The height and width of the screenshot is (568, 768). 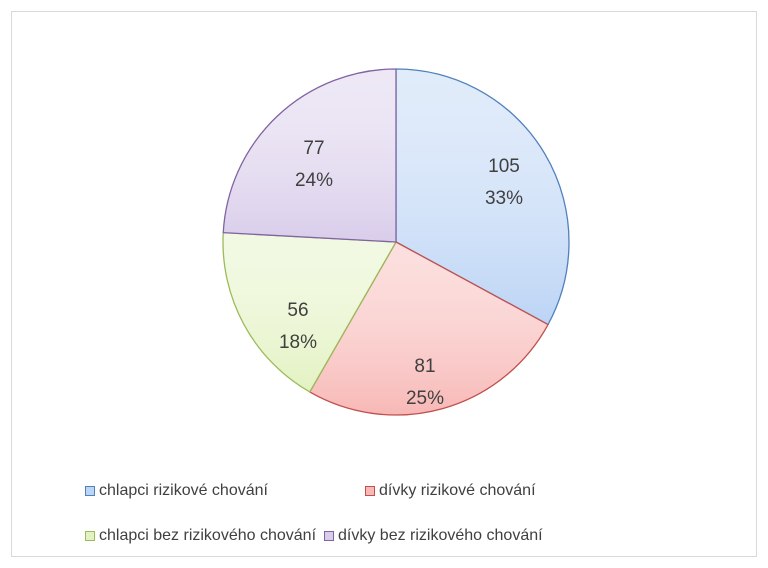 I want to click on legend-item-chlapci-bez: chlapci bez rizikového chování, so click(x=200, y=536).